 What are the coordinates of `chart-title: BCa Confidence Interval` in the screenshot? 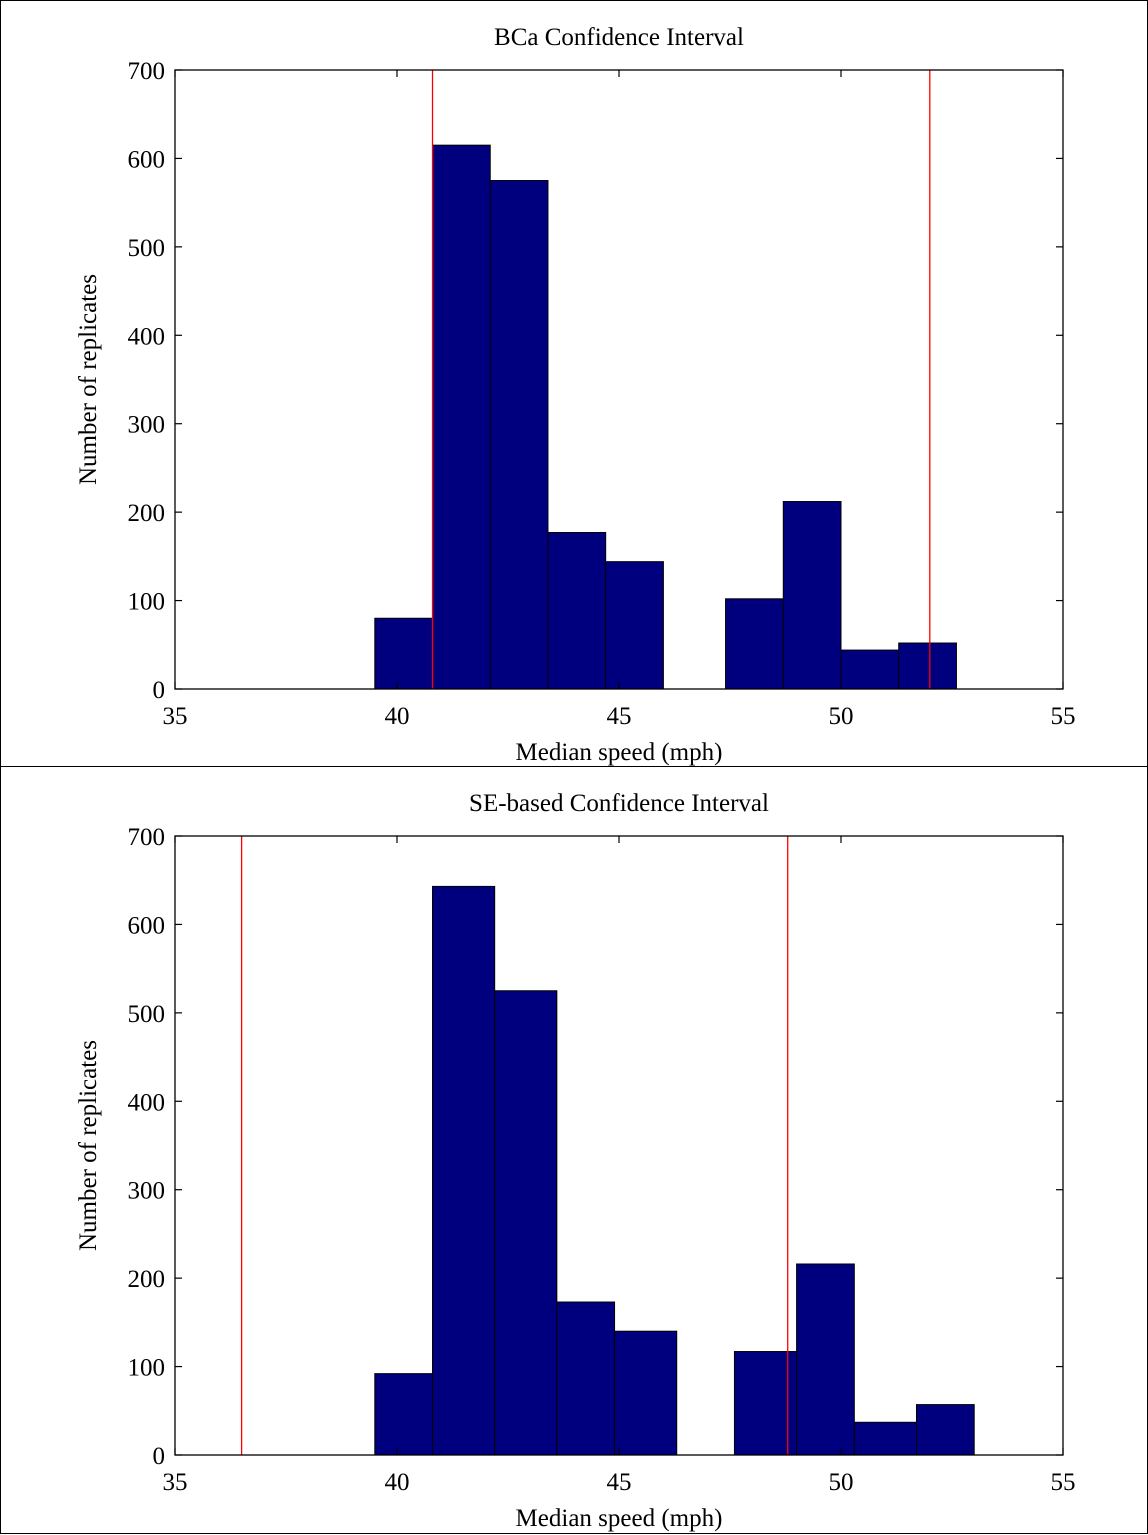 It's located at (619, 37).